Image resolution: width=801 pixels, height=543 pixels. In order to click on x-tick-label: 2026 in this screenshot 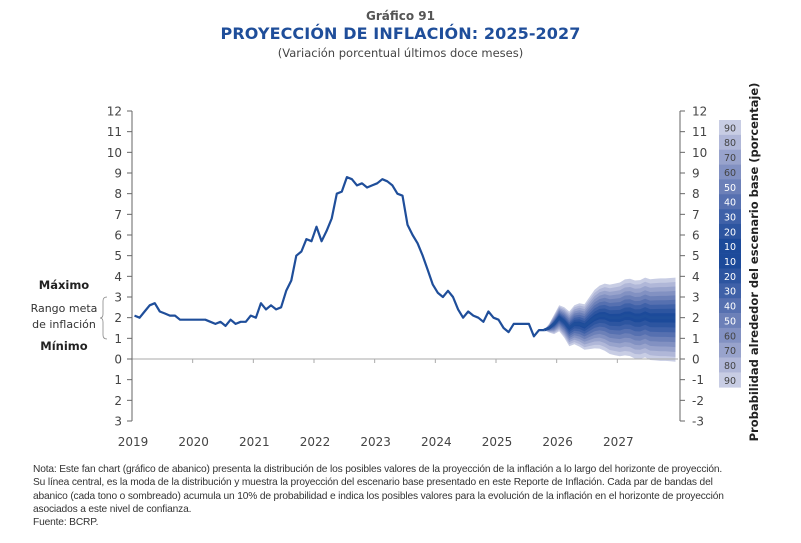, I will do `click(557, 442)`.